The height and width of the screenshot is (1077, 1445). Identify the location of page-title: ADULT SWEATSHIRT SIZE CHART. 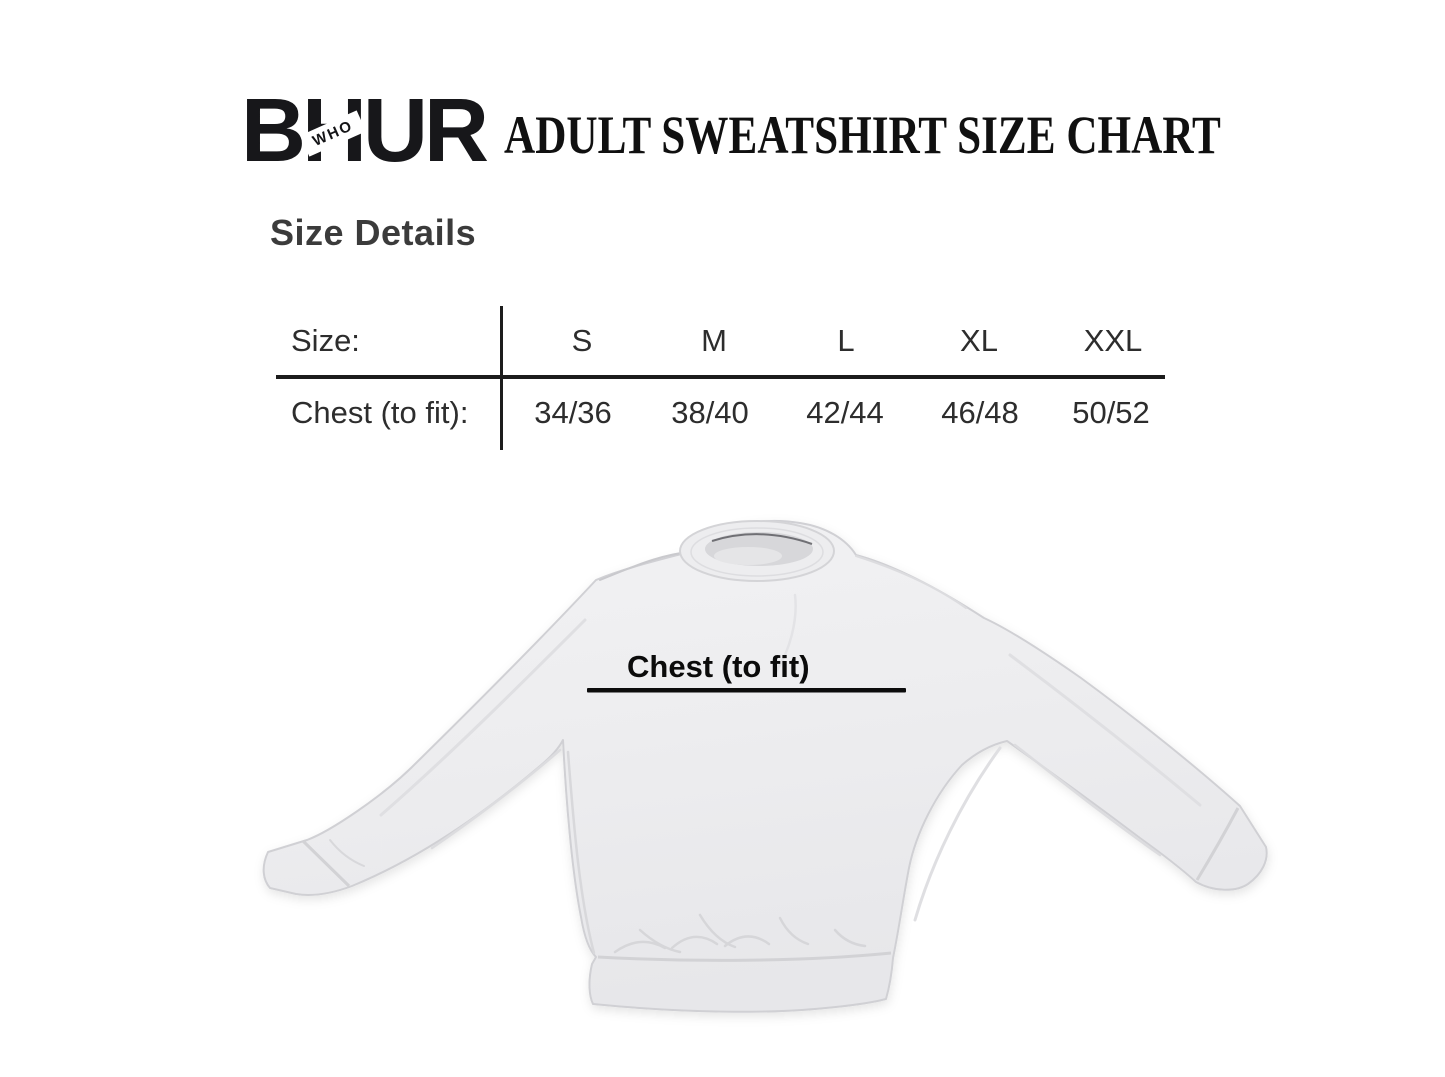
(862, 135).